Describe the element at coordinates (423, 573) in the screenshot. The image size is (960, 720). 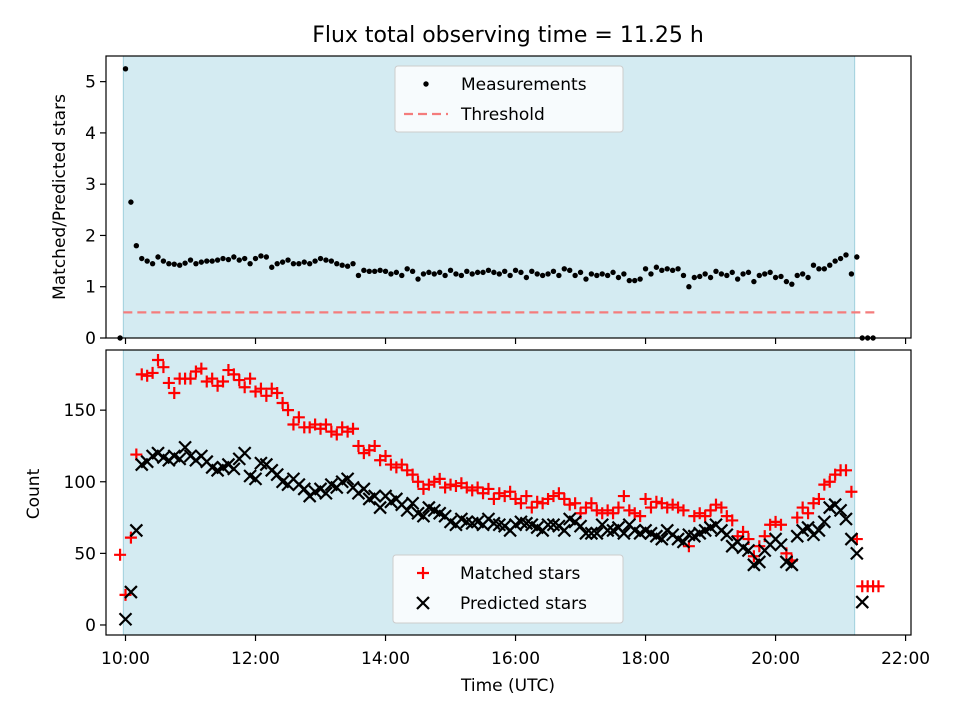
I see `legend-marker-matched` at that location.